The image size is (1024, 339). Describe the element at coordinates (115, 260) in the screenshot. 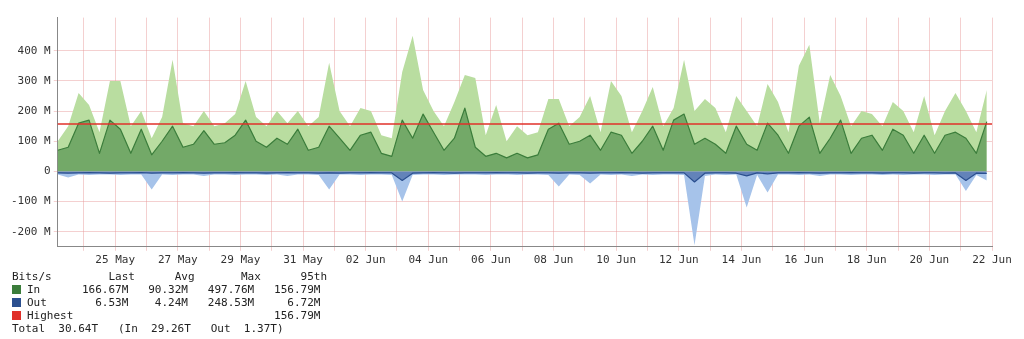

I see `x-tick-label: 25 May` at that location.